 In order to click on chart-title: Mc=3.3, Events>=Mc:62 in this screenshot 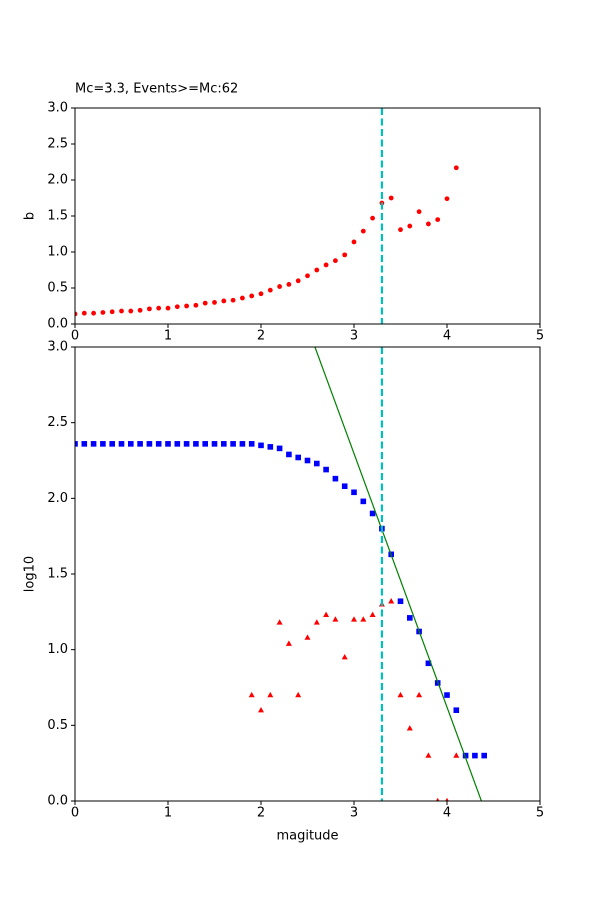, I will do `click(156, 89)`.